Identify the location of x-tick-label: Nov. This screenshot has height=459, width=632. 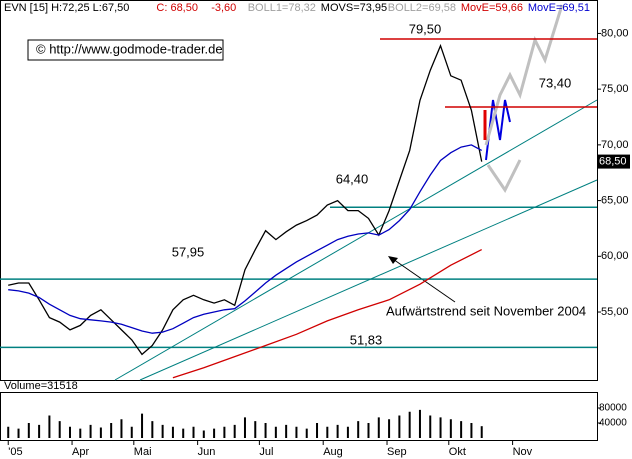
(523, 452).